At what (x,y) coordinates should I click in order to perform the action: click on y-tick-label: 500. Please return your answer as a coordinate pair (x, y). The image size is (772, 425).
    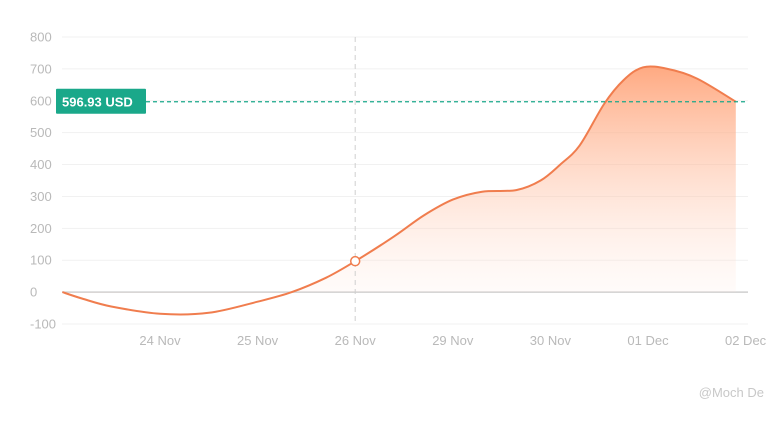
    Looking at the image, I should click on (41, 132).